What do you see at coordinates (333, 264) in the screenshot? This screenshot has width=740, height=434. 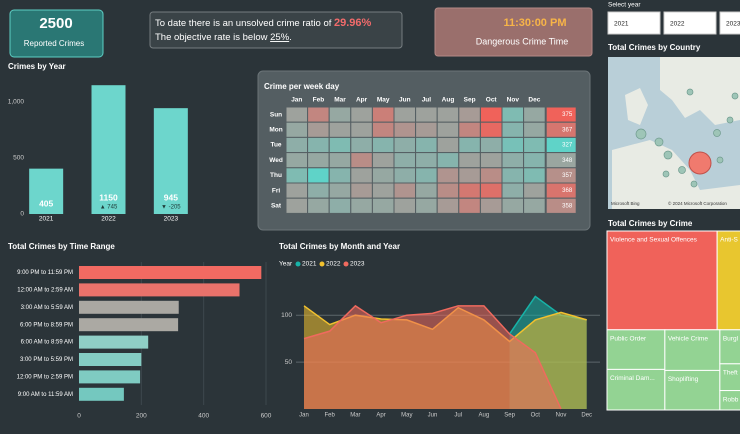 I see `legend-label: 2022` at bounding box center [333, 264].